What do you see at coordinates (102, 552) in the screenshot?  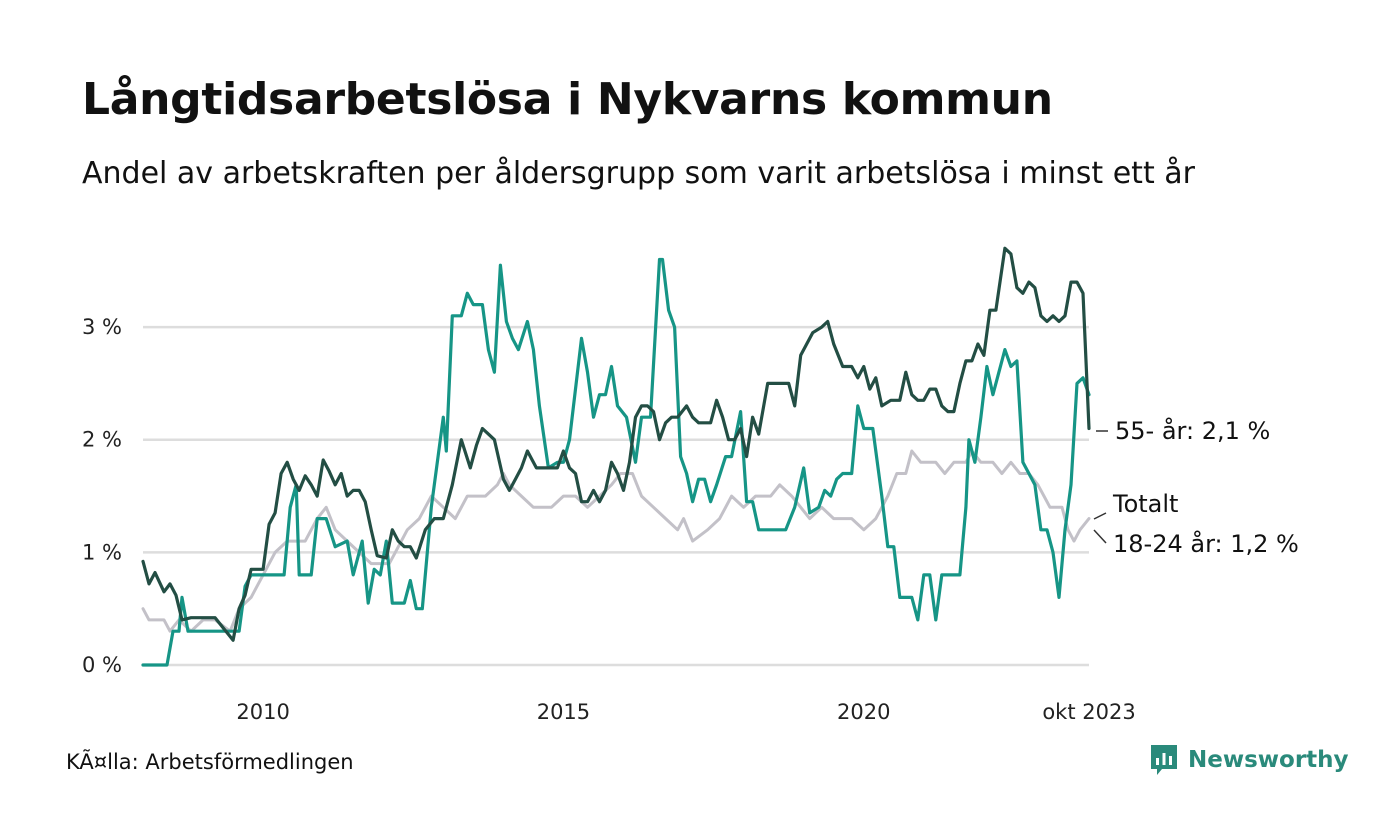 I see `y-tick-label: 1 %` at bounding box center [102, 552].